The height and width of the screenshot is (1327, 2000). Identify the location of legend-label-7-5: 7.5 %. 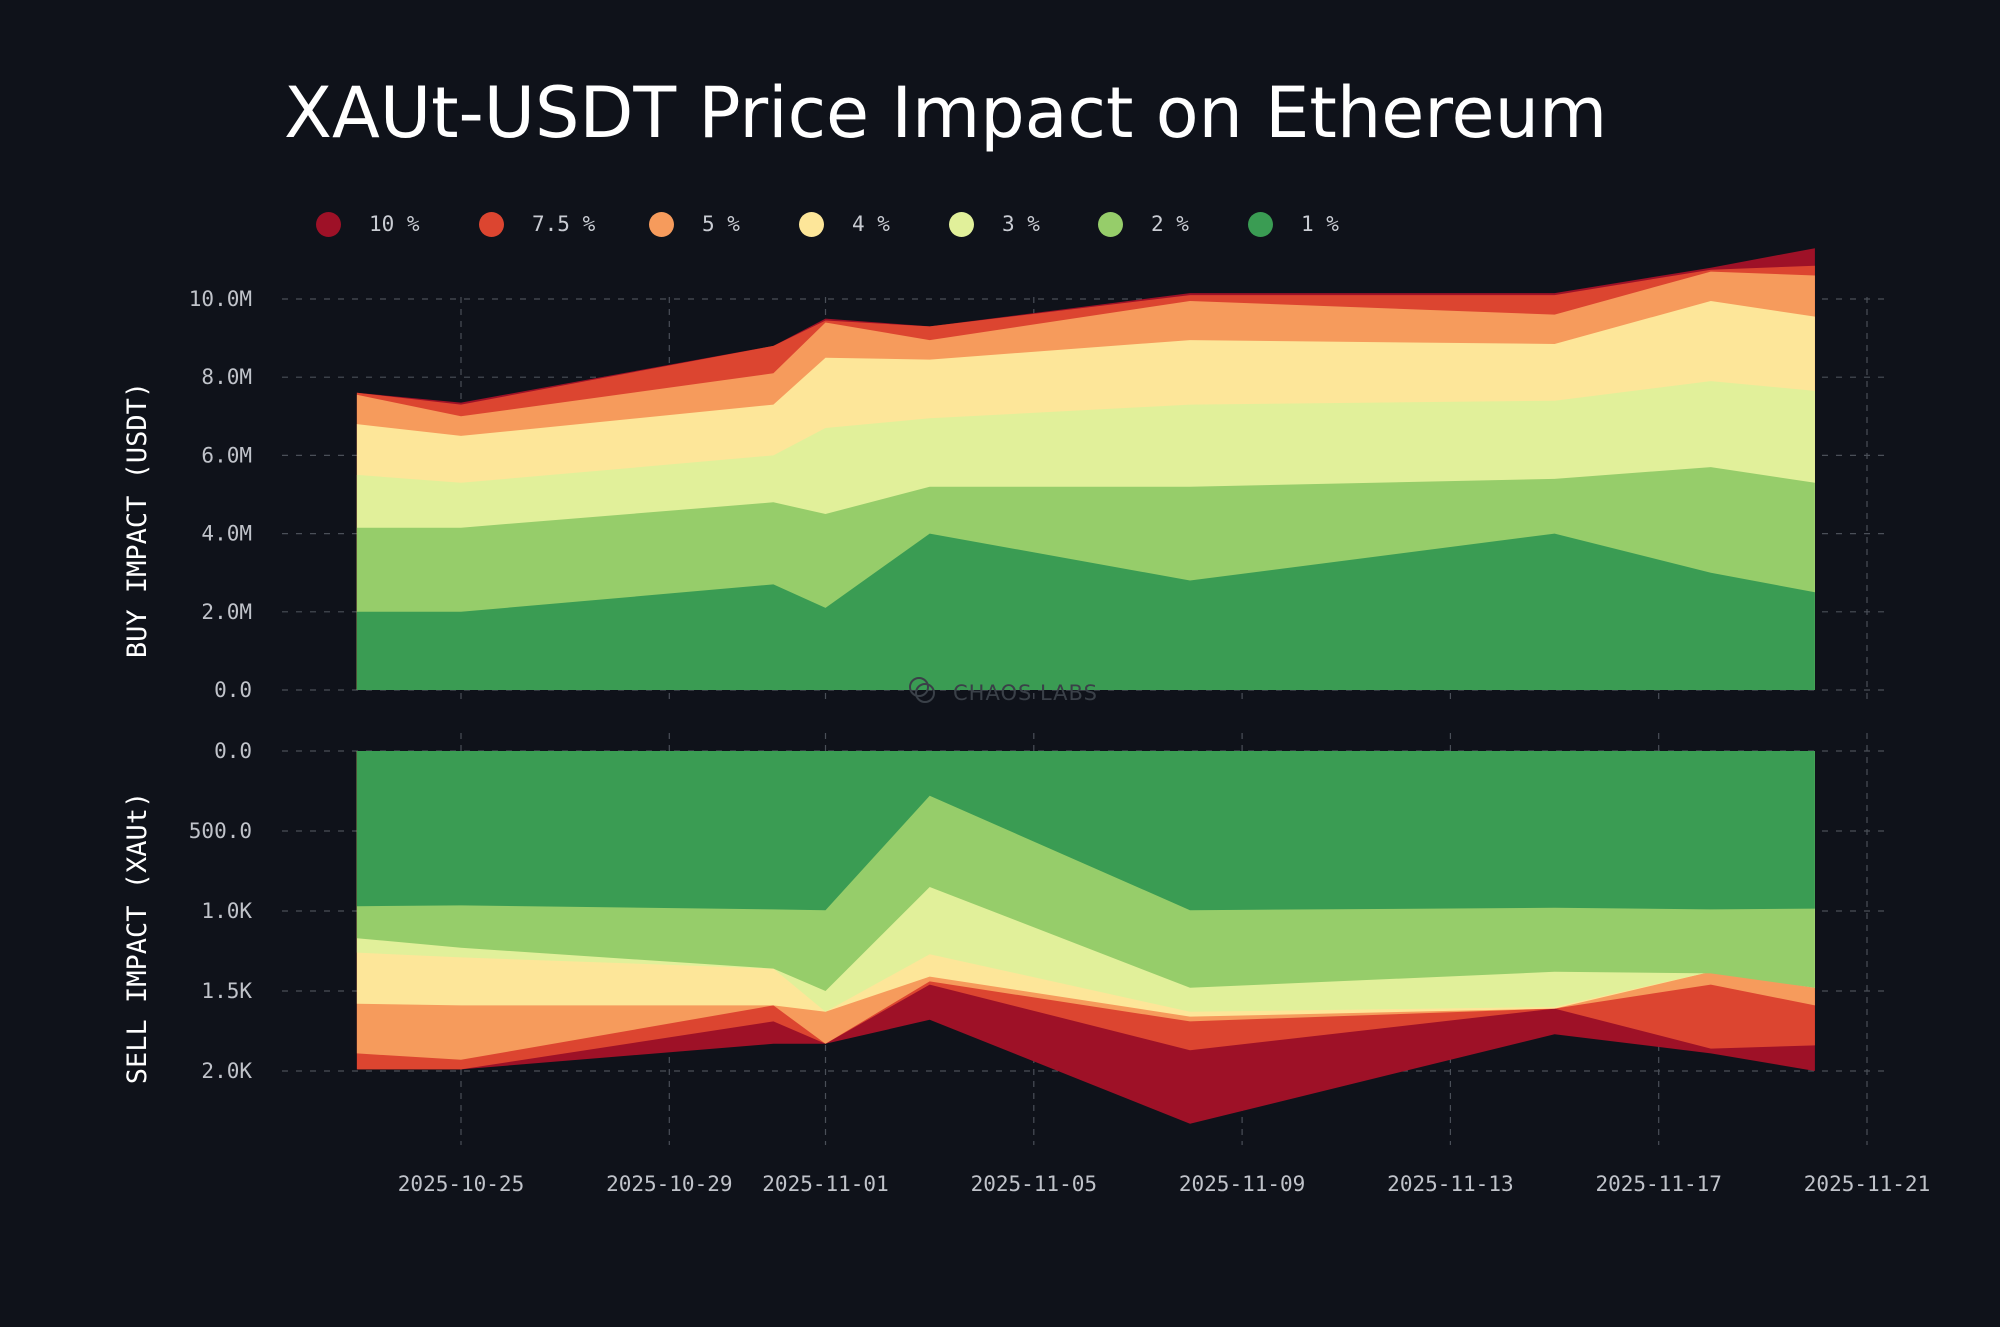
(564, 224).